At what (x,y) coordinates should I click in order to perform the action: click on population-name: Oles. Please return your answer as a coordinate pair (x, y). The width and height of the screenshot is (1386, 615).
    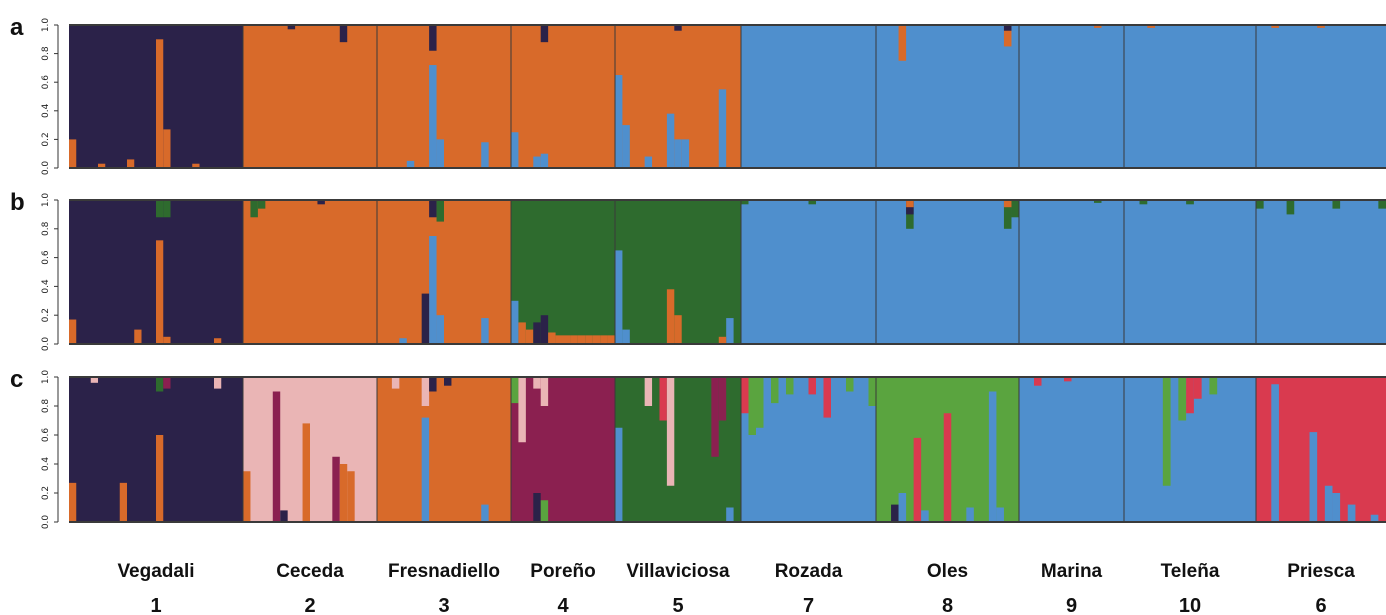
    Looking at the image, I should click on (947, 571).